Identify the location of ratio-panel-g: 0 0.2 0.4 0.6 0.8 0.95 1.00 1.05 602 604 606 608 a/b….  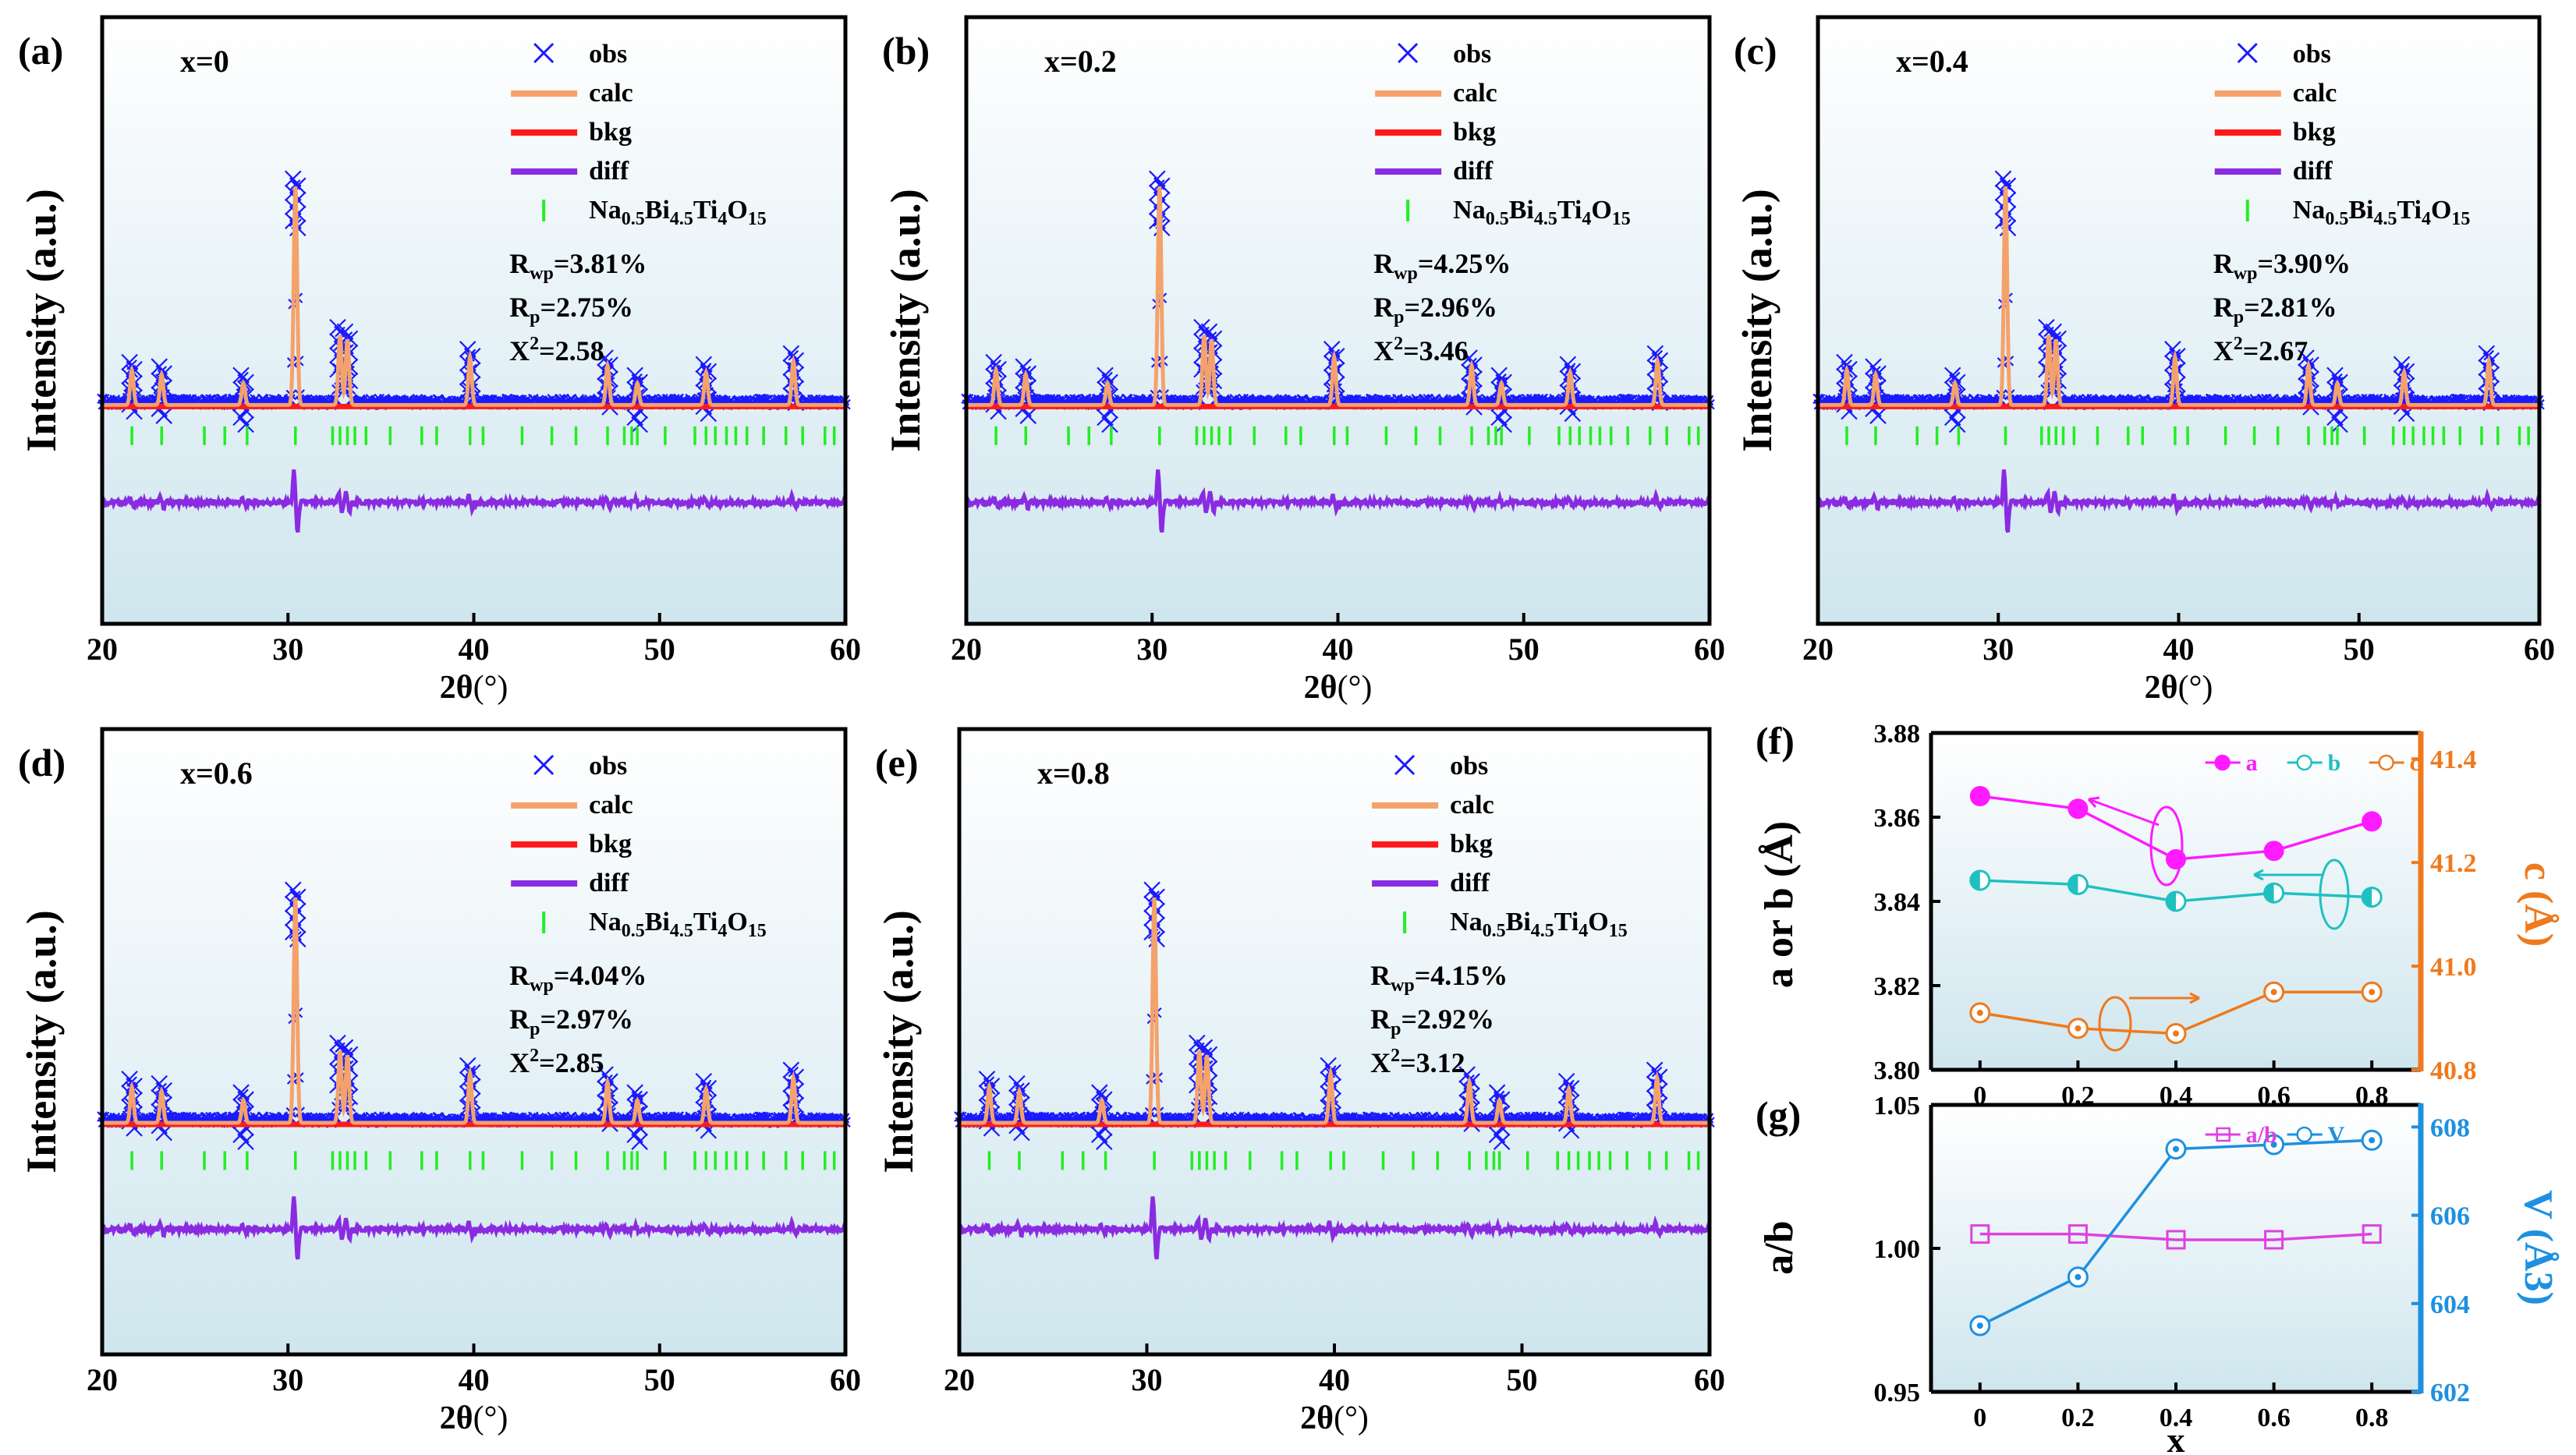
(2158, 1273).